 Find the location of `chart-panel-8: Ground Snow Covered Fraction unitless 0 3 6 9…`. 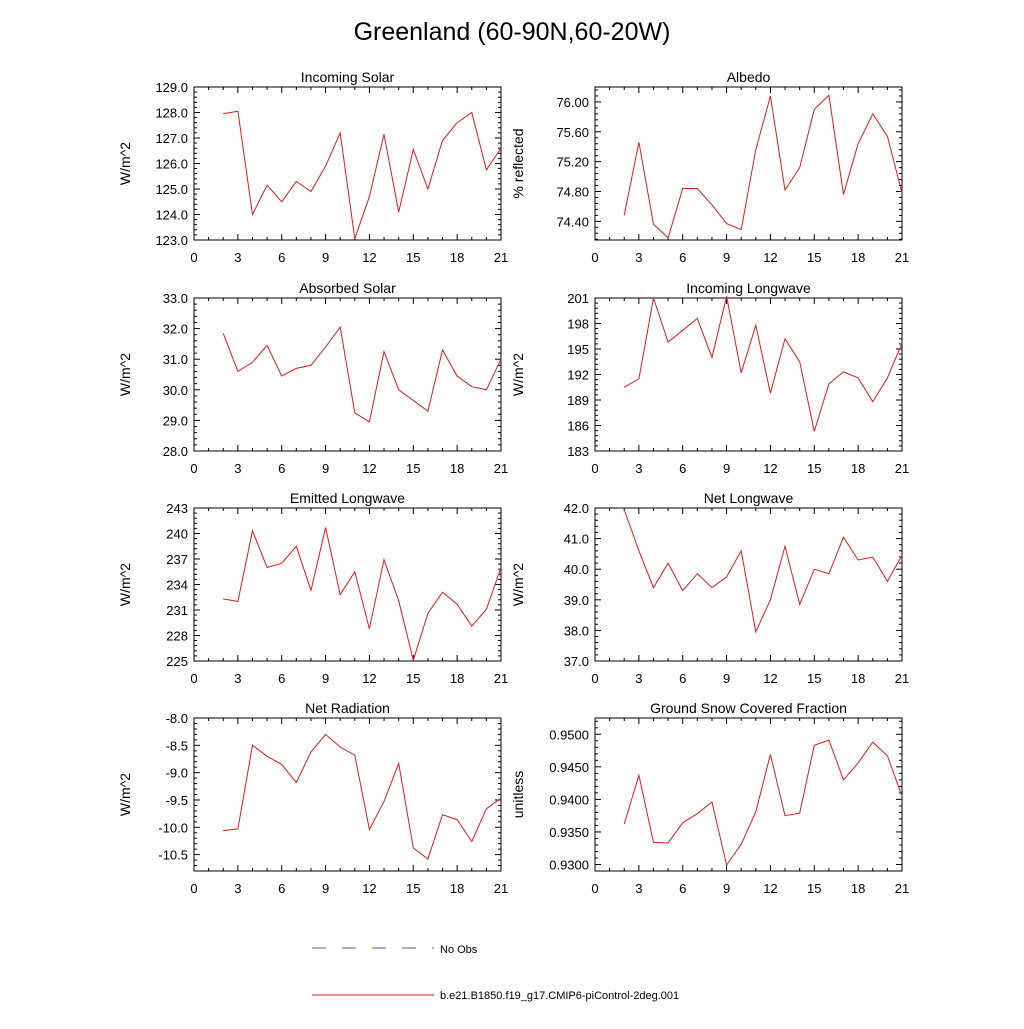

chart-panel-8: Ground Snow Covered Fraction unitless 0 3 6 9… is located at coordinates (709, 798).